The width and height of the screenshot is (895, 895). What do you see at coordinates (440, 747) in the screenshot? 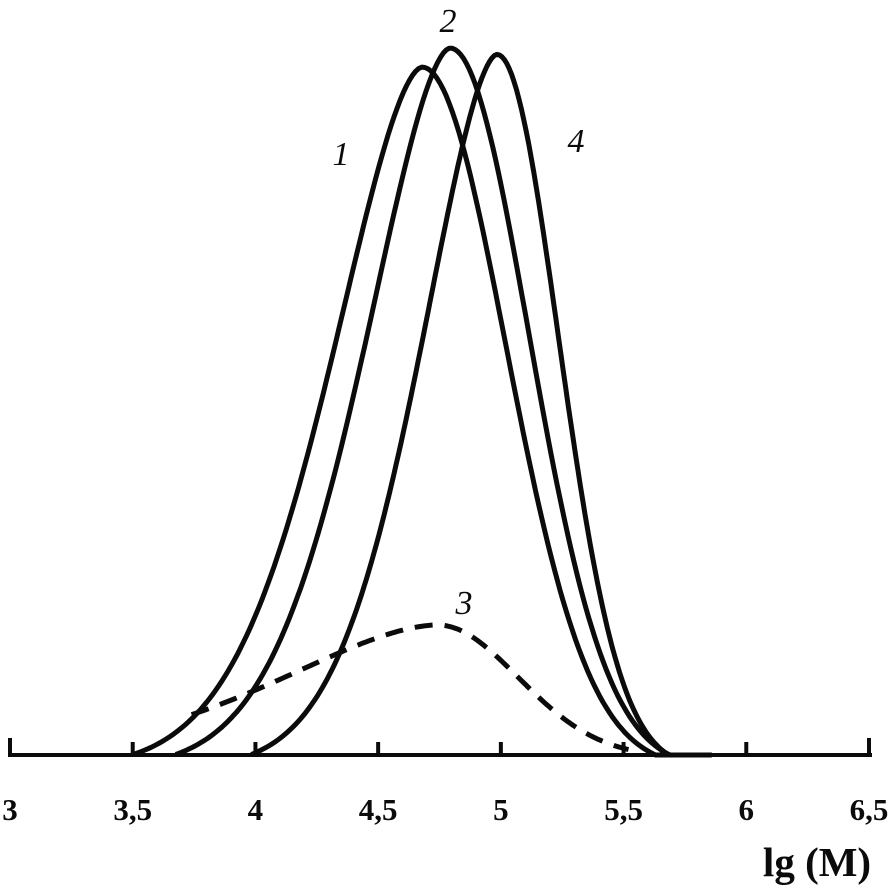
I see `x-axis-group` at bounding box center [440, 747].